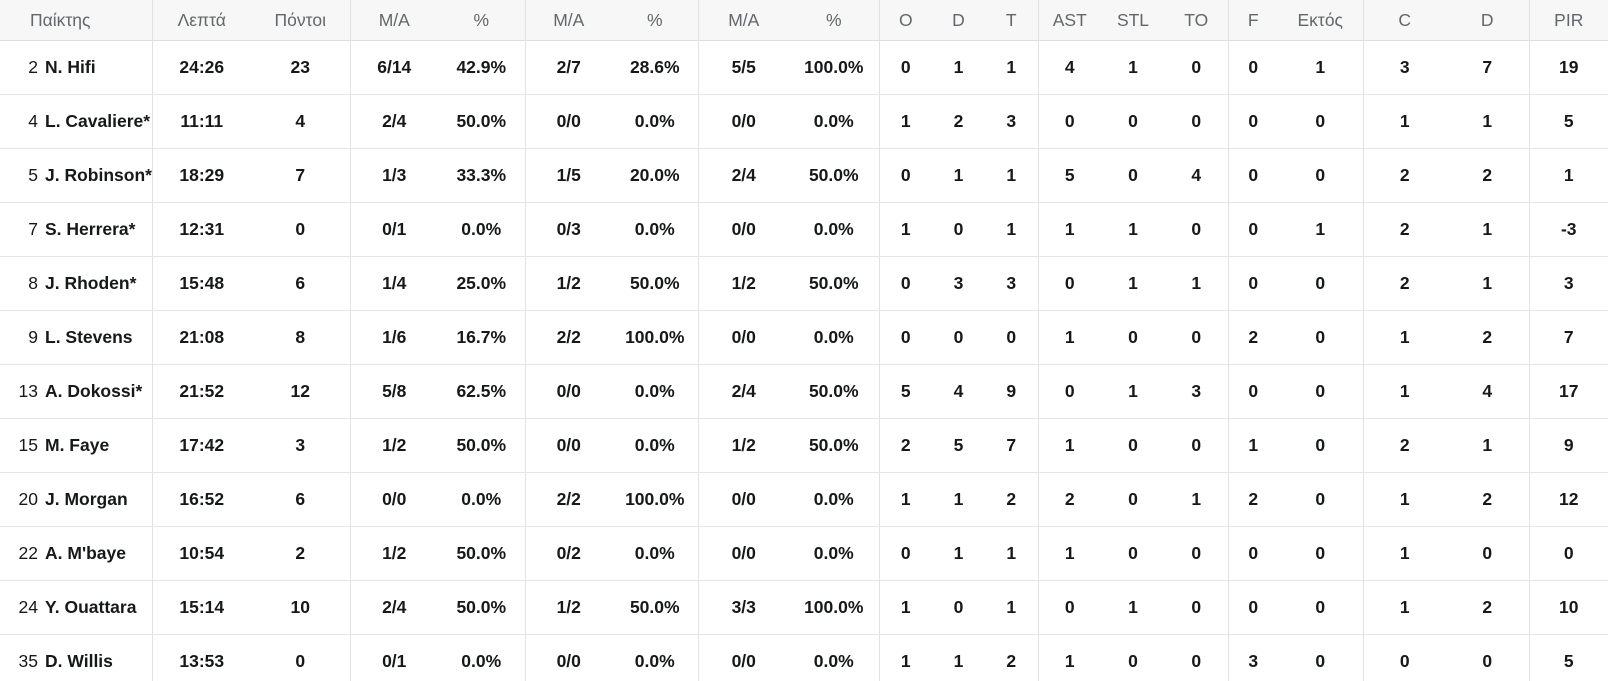 The image size is (1608, 681). I want to click on player-name: N. Hifi, so click(70, 67).